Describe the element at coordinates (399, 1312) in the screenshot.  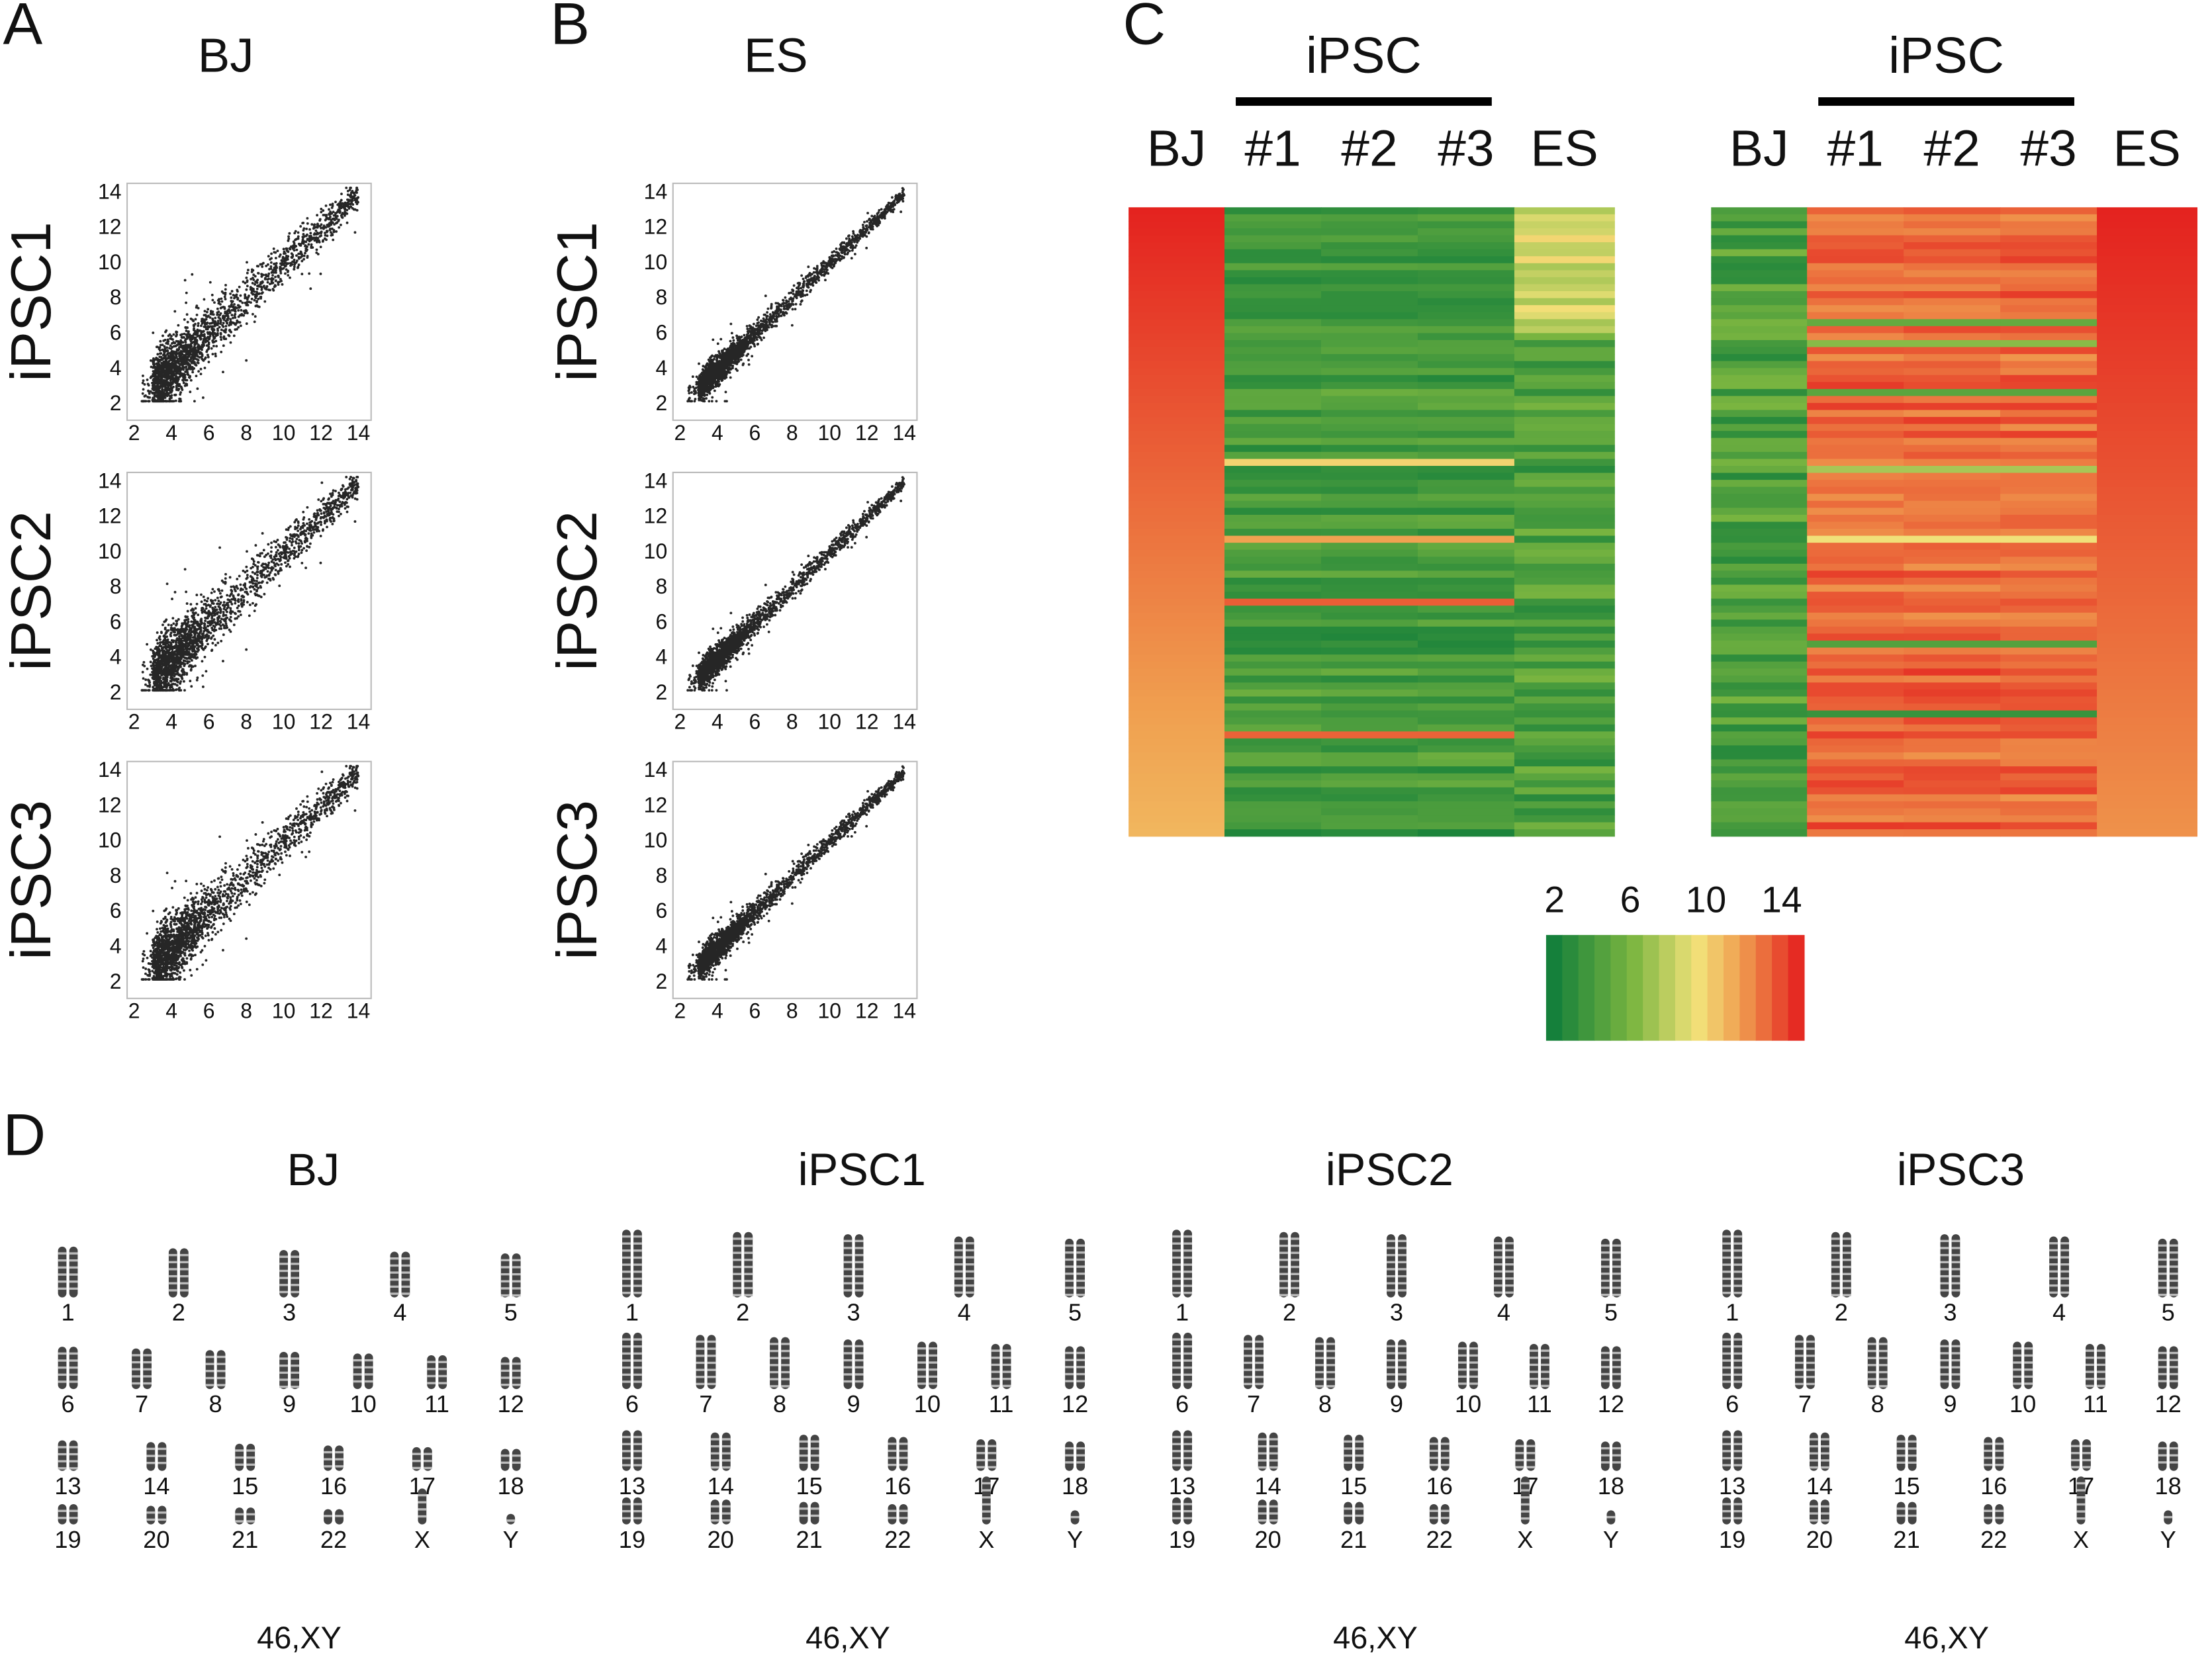
I see `chromosome-label: 4` at that location.